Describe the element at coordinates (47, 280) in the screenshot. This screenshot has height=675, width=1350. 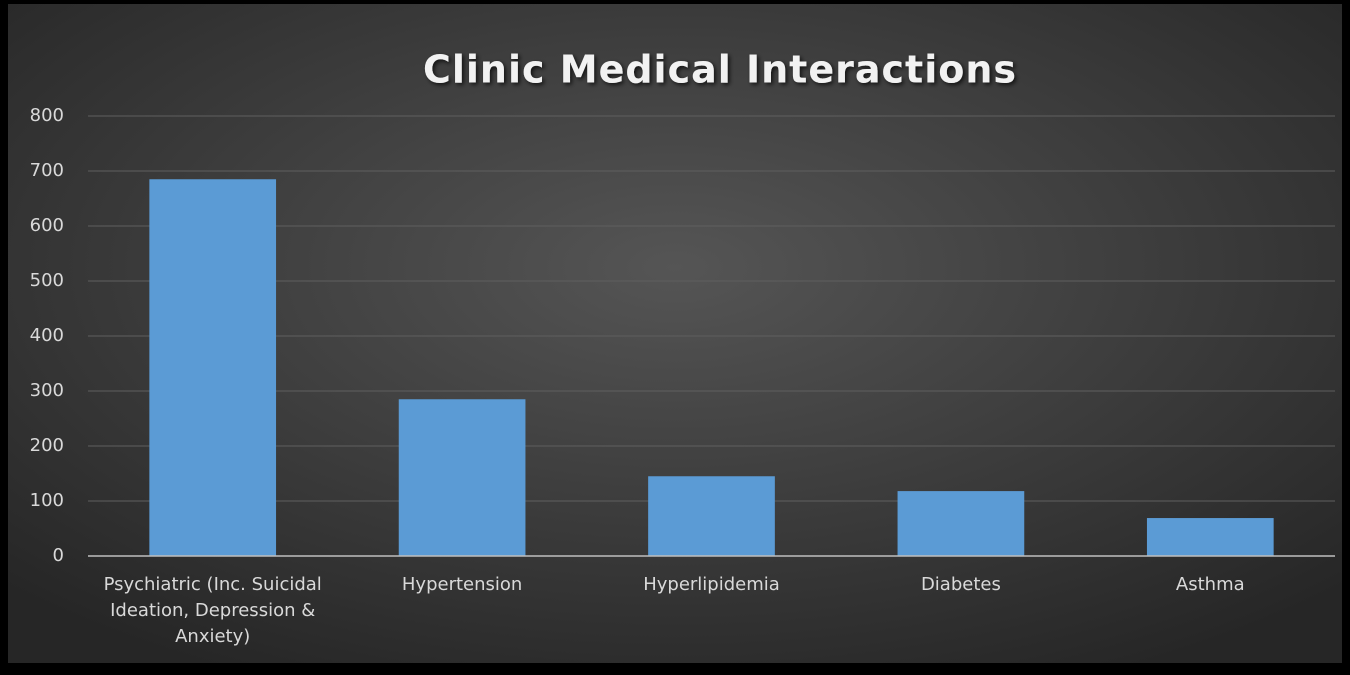
I see `y-tick-label: 500` at that location.